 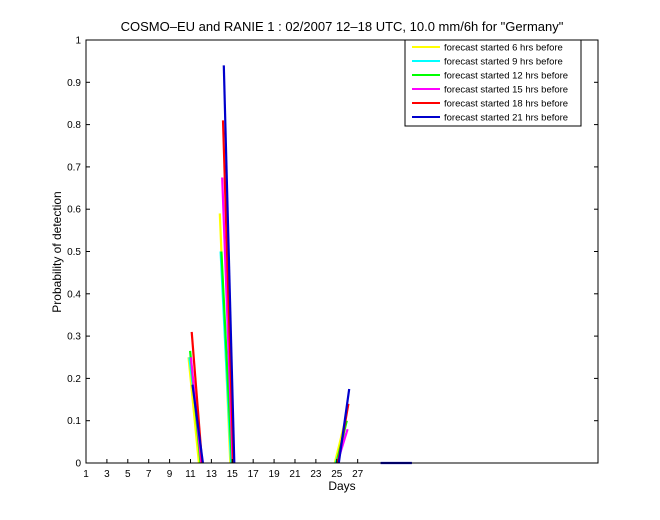 I want to click on x-tick-label: 25, so click(x=337, y=474).